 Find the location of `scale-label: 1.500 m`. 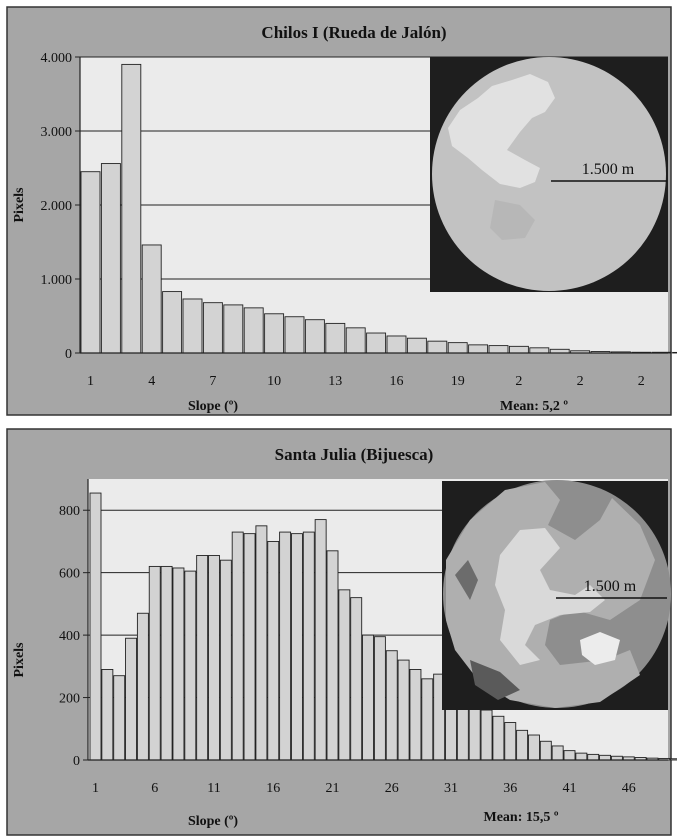

scale-label: 1.500 m is located at coordinates (610, 586).